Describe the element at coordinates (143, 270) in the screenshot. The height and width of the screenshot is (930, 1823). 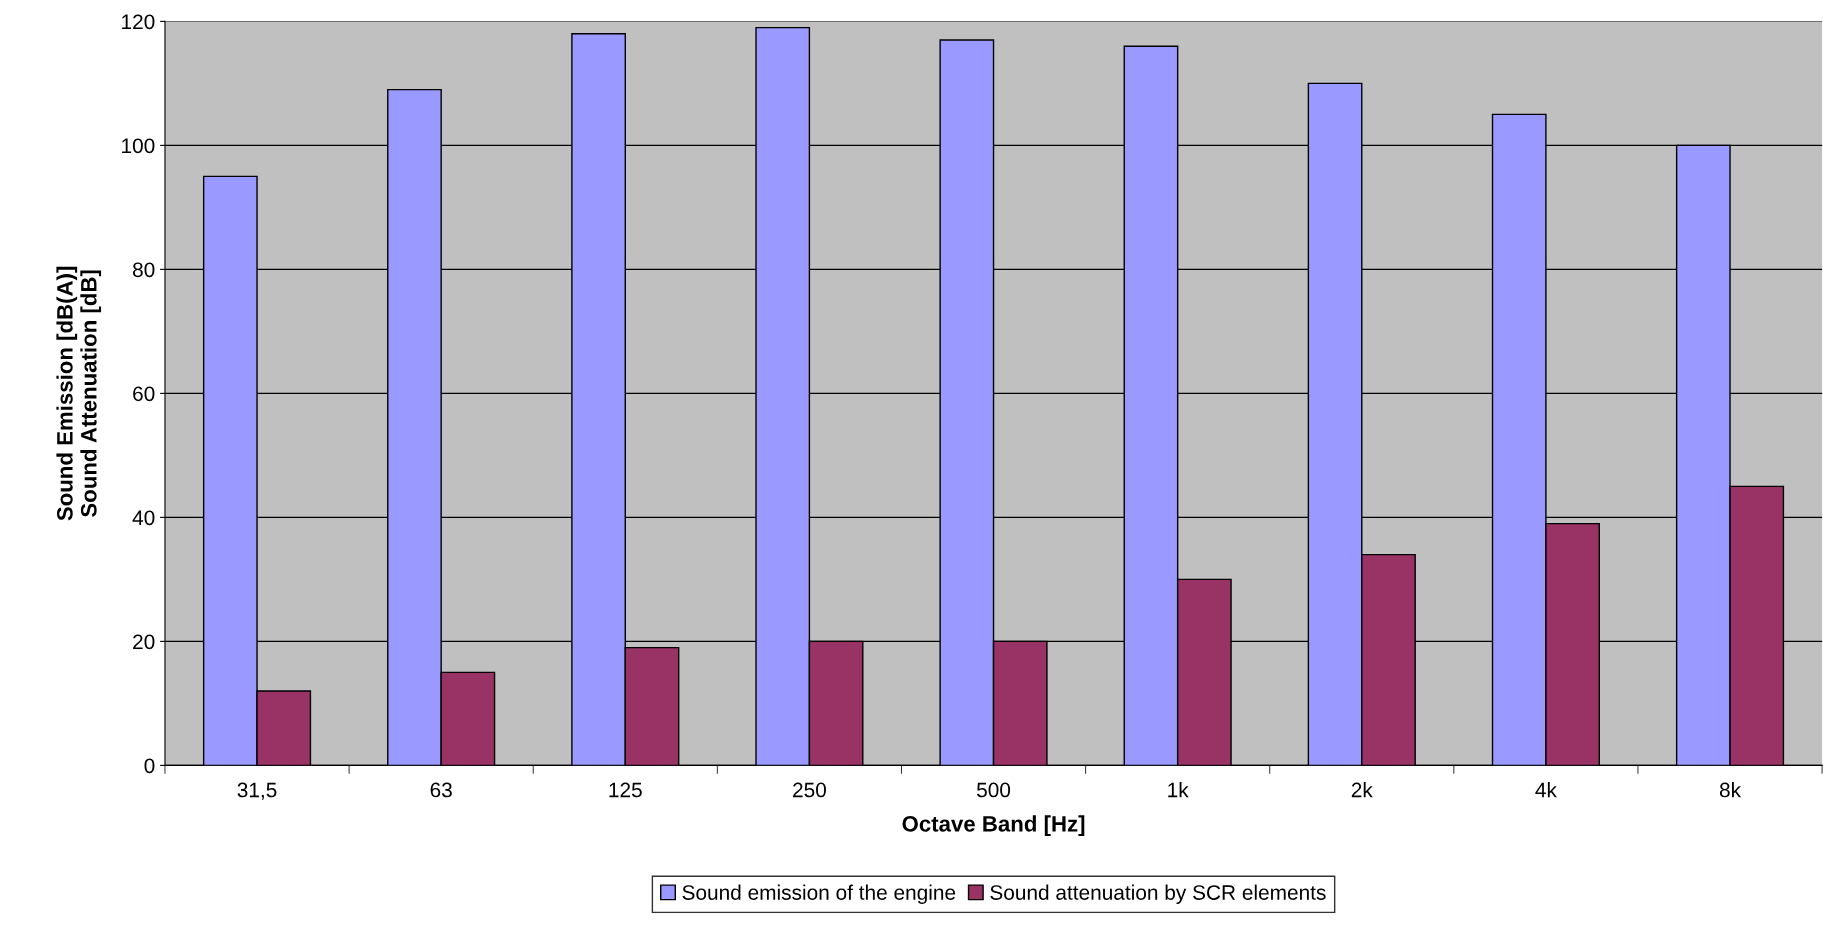
I see `y-tick-label: 80` at that location.